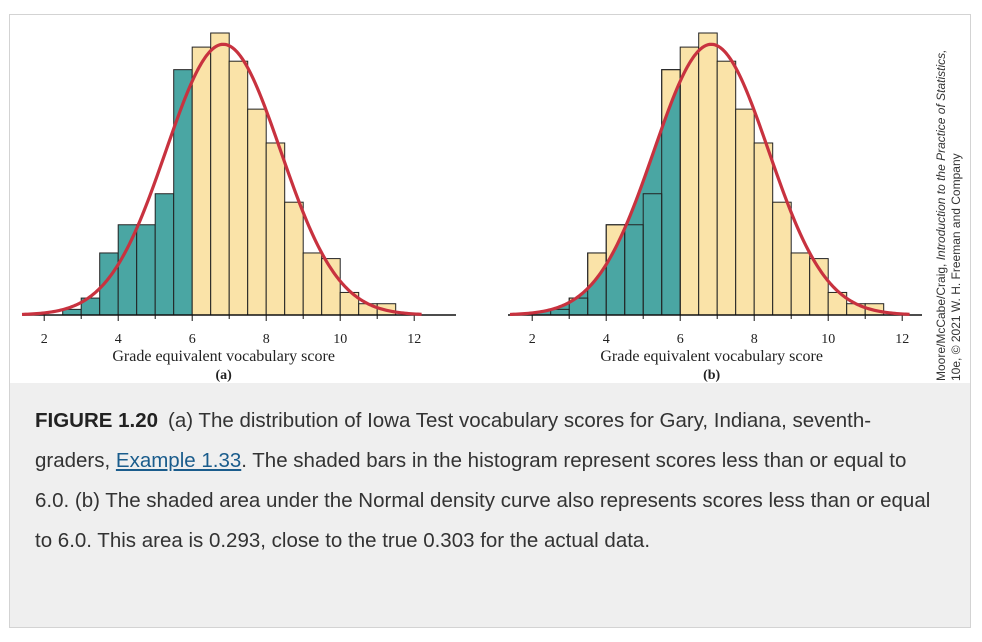 Image resolution: width=982 pixels, height=642 pixels. I want to click on example-link: Example 1.33, so click(178, 460).